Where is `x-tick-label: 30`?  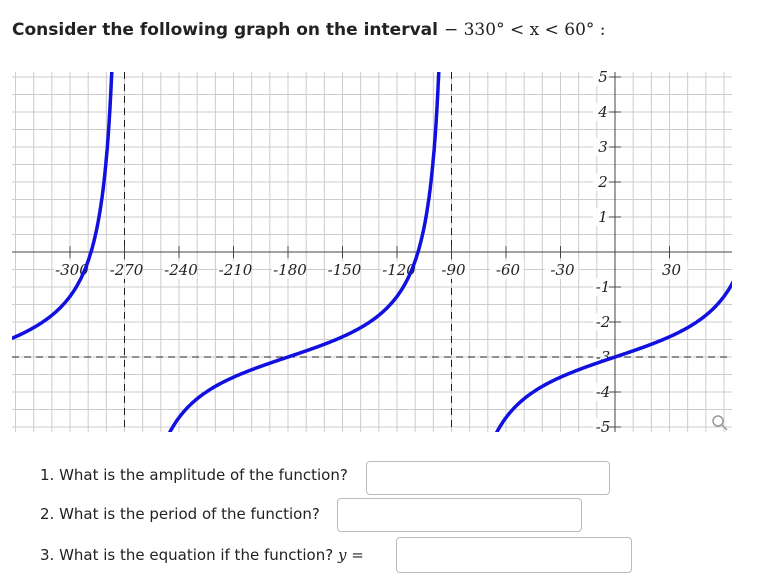
x-tick-label: 30 is located at coordinates (672, 270).